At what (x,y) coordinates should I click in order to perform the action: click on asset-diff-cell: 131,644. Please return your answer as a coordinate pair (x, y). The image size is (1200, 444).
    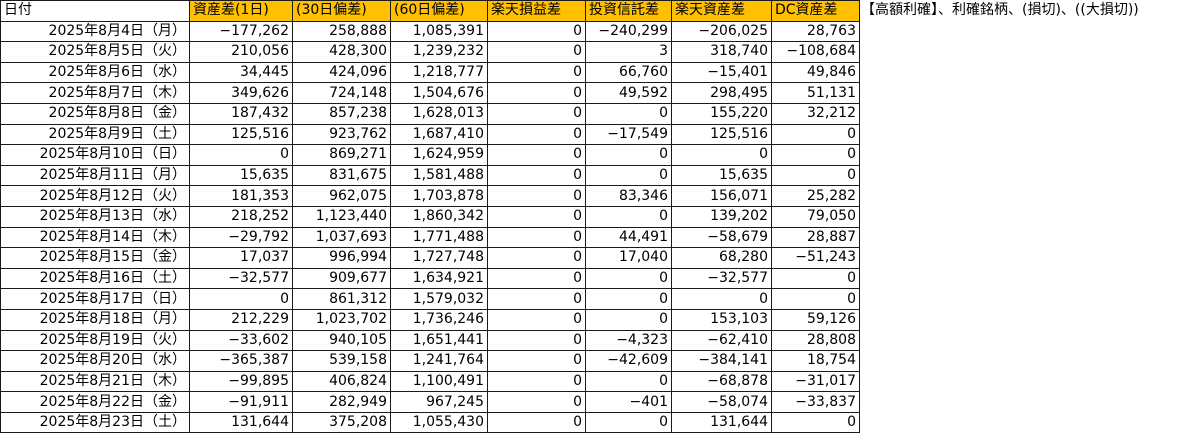
    Looking at the image, I should click on (241, 422).